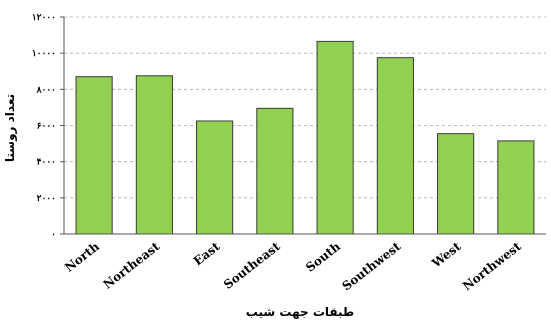  I want to click on y-axis-label: تعداد روستا, so click(10, 128).